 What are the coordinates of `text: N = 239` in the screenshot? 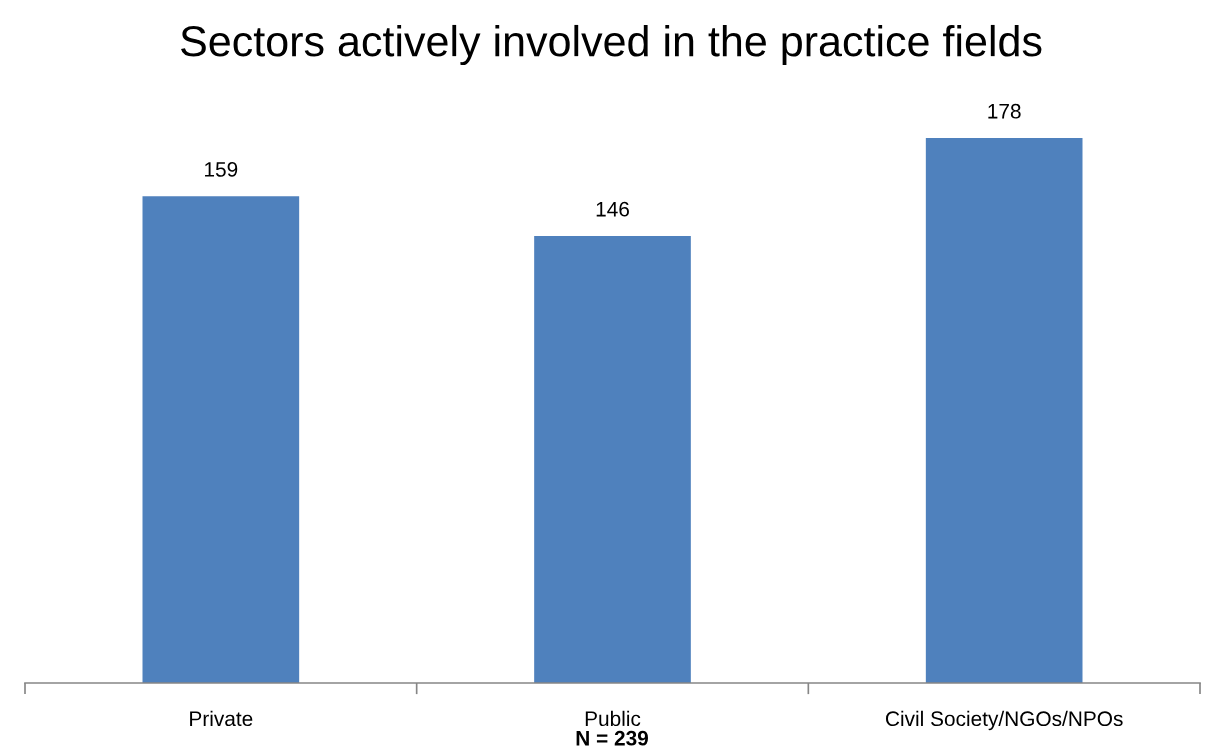 It's located at (612, 738).